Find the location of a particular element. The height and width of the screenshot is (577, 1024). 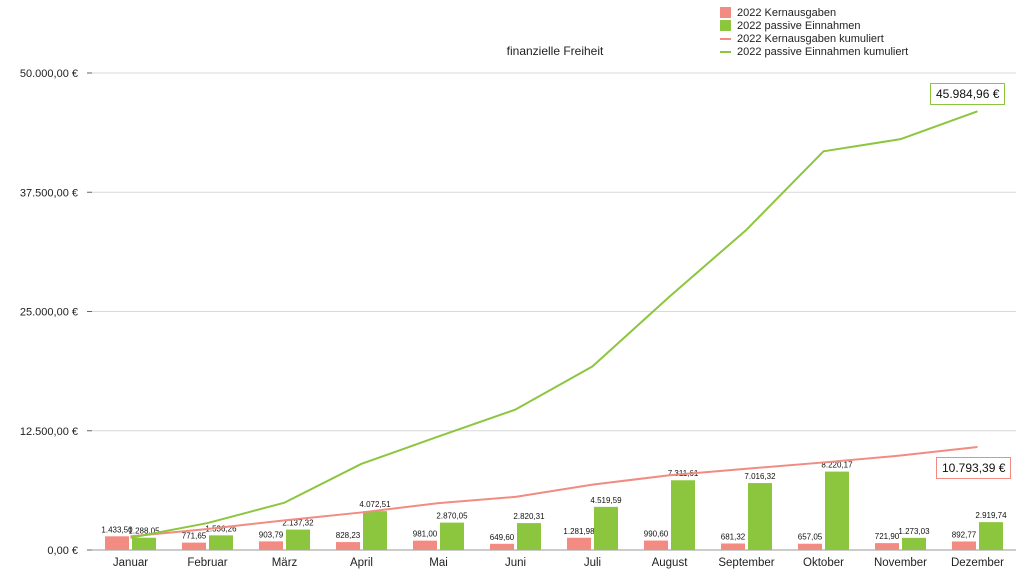

x-tick-label: Januar is located at coordinates (130, 563).